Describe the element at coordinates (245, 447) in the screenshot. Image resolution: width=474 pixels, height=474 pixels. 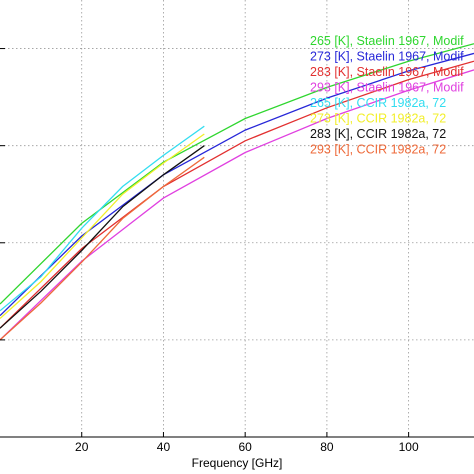
I see `x-tick-label: 60` at that location.